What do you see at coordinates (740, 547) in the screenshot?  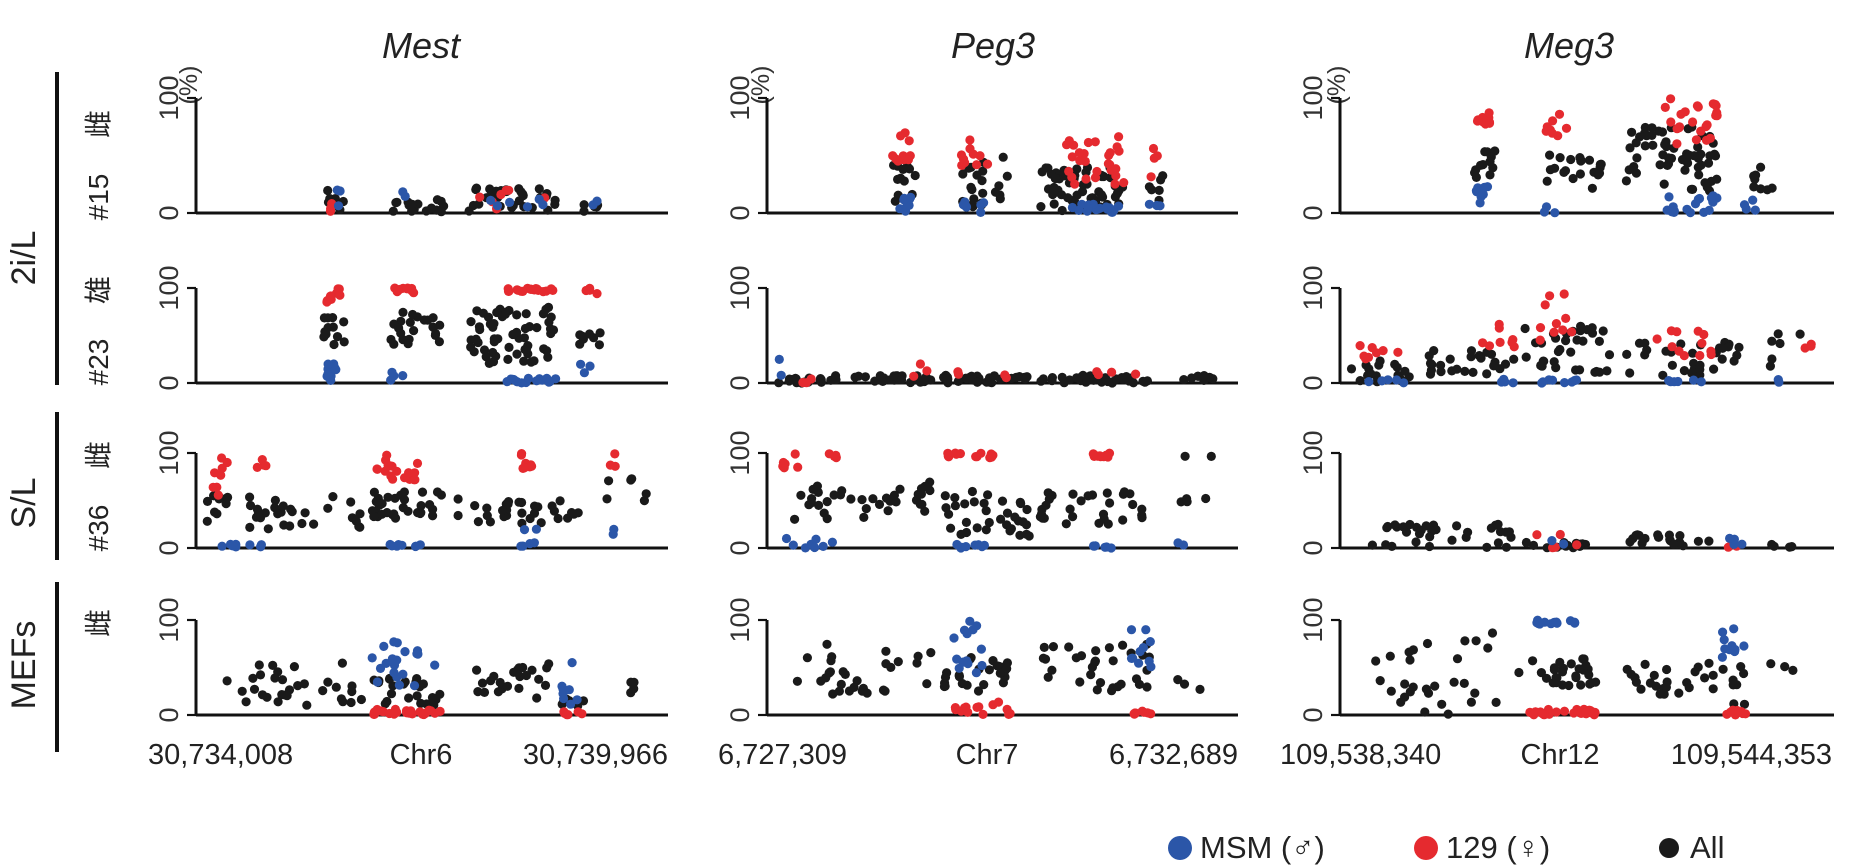 I see `y-tick-label-0: 0` at bounding box center [740, 547].